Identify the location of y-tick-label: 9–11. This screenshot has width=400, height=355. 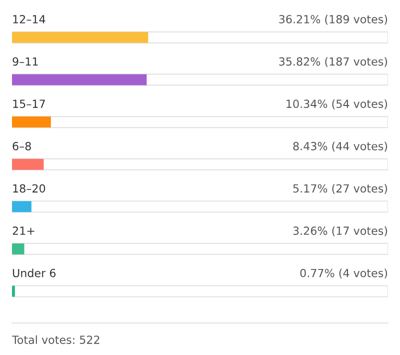
(25, 61).